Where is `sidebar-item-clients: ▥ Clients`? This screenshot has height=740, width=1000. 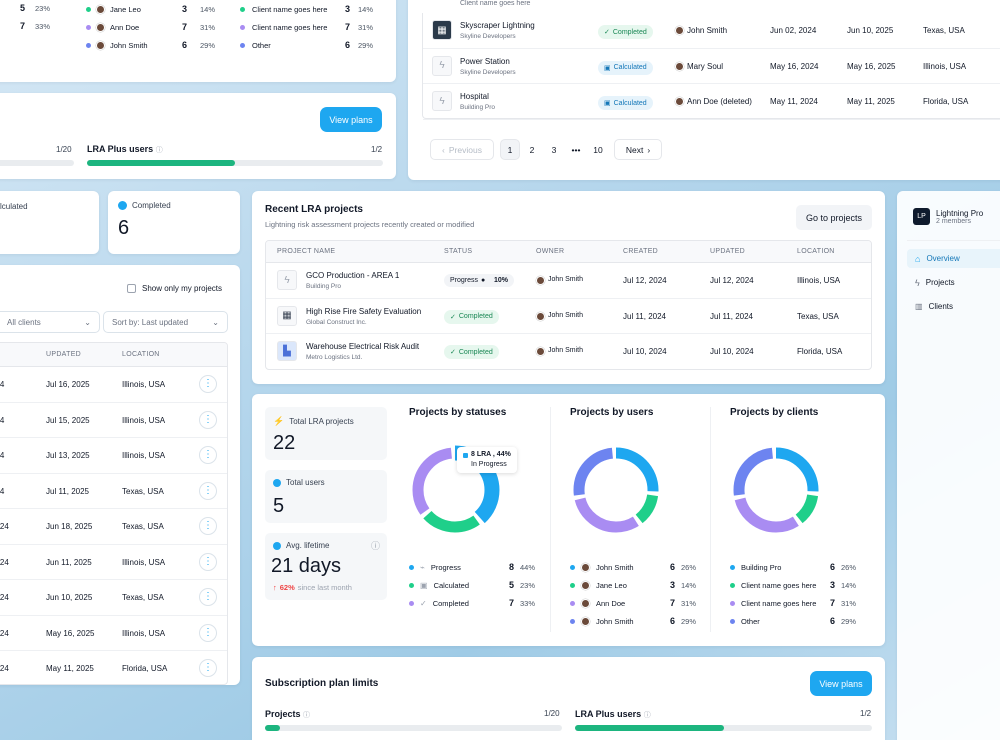
sidebar-item-clients: ▥ Clients is located at coordinates (934, 306).